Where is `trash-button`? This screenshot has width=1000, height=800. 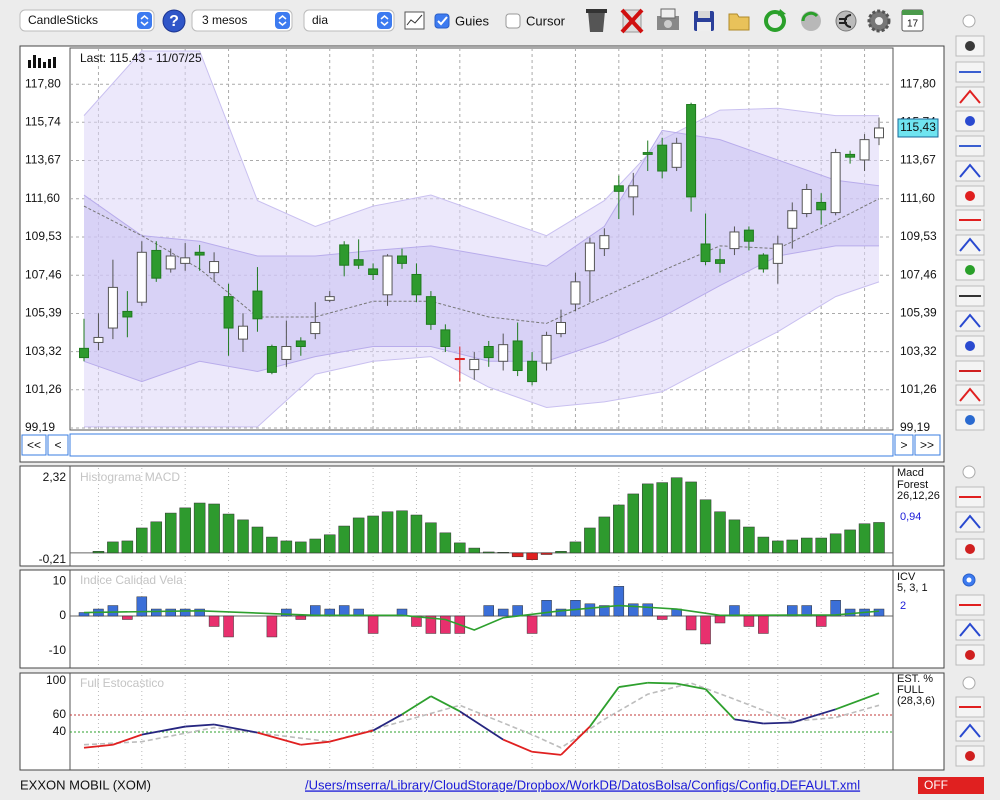 trash-button is located at coordinates (596, 20).